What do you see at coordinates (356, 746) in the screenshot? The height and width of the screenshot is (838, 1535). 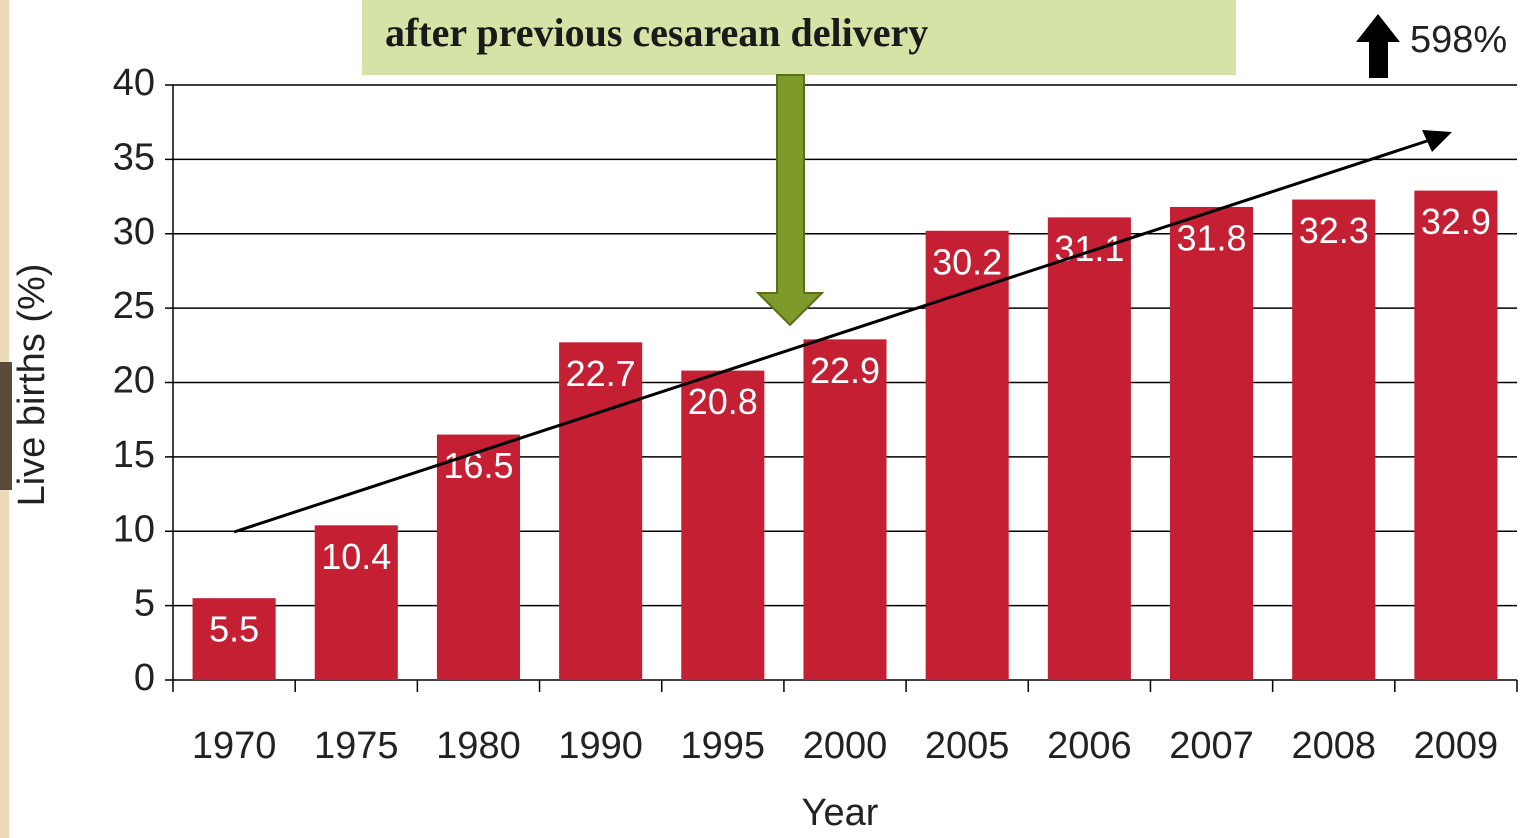 I see `x-tick-label: 1975` at bounding box center [356, 746].